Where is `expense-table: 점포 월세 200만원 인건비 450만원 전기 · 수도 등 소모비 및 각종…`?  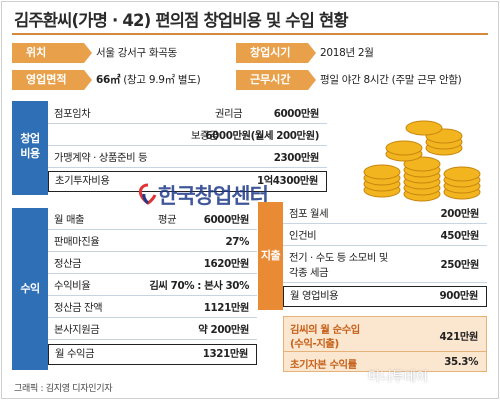
expense-table: 점포 월세 200만원 인건비 450만원 전기 · 수도 등 소모비 및 각종… is located at coordinates (385, 256).